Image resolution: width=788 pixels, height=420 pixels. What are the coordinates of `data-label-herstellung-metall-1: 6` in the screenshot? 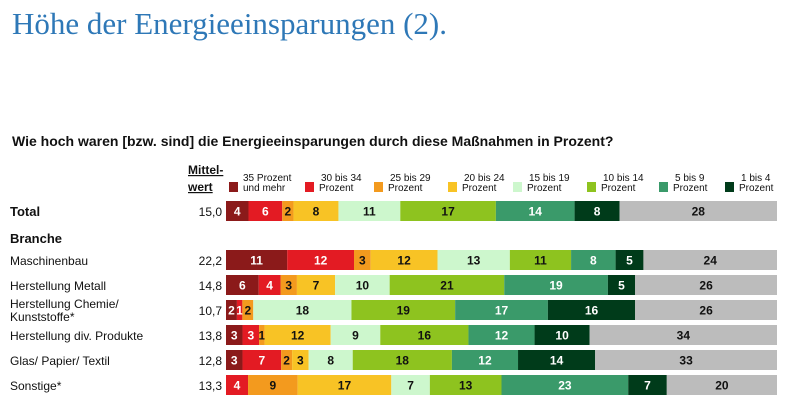 It's located at (242, 286).